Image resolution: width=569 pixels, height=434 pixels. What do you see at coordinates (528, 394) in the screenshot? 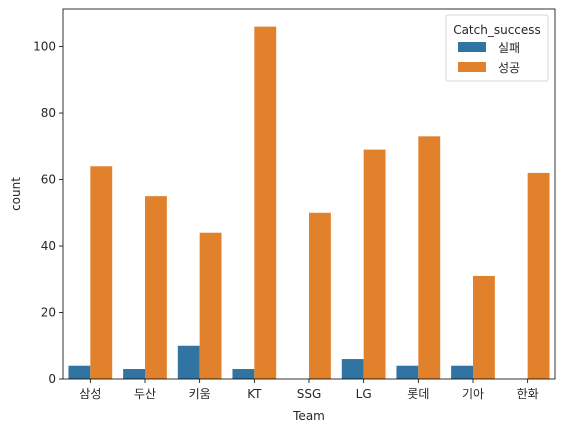
I see `x-tick-label: 한화` at bounding box center [528, 394].